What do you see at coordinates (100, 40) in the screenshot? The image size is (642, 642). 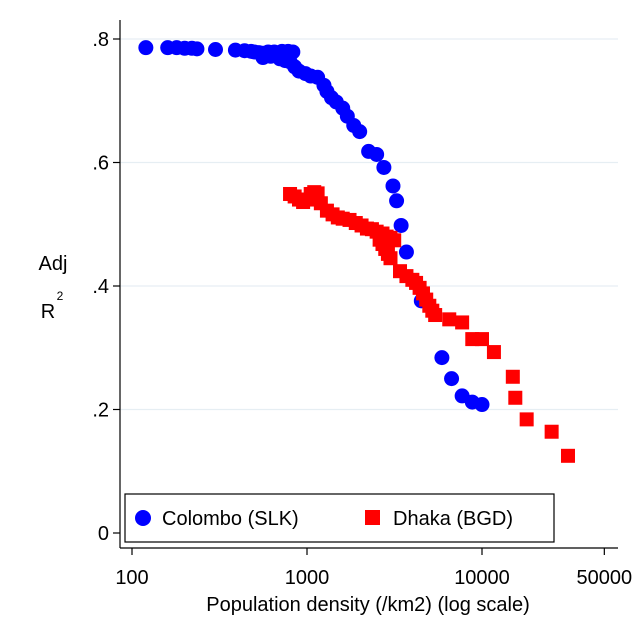 I see `y-tick-label: .8` at bounding box center [100, 40].